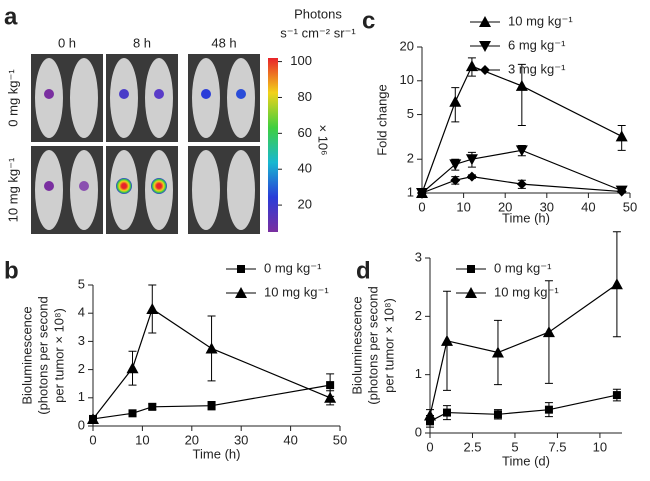  I want to click on x-tick-label: 7.5, so click(557, 446).